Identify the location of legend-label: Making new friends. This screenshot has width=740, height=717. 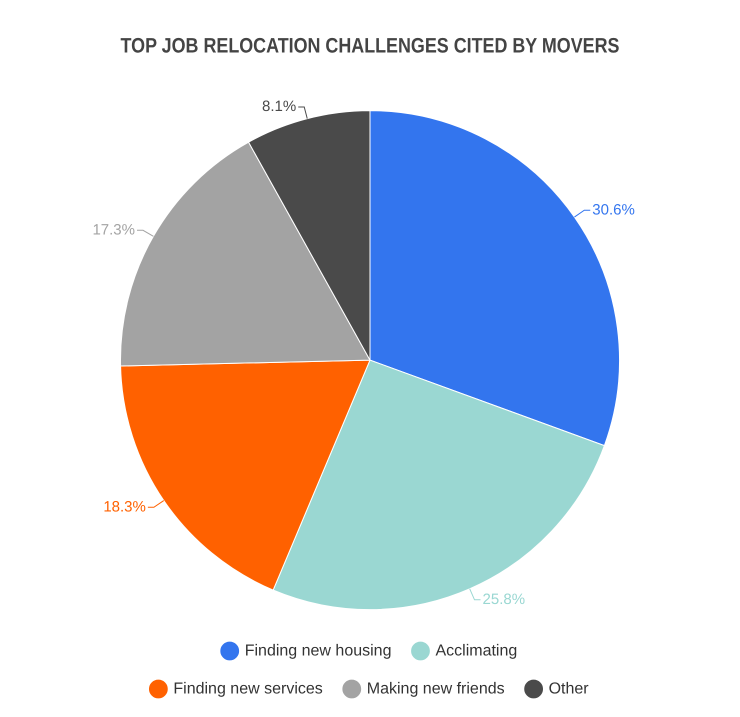
(435, 689).